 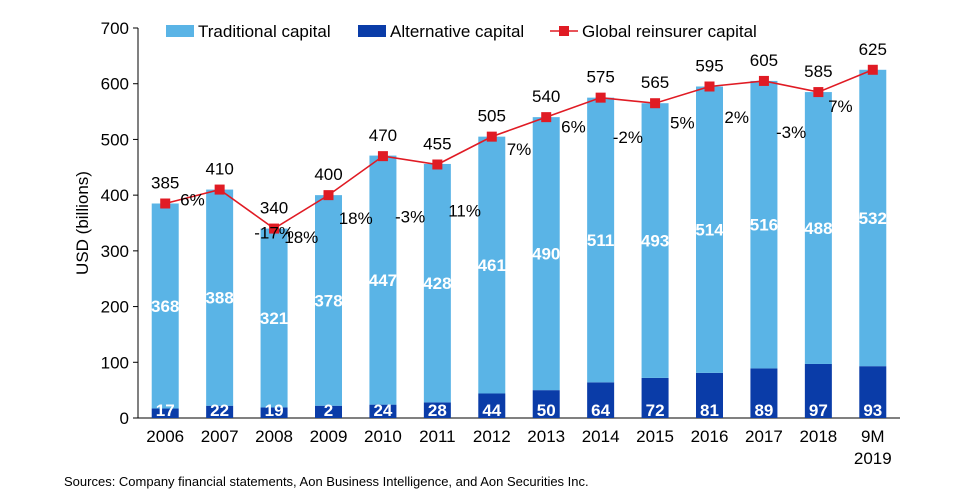 What do you see at coordinates (709, 410) in the screenshot?
I see `data-label-alternative: 81` at bounding box center [709, 410].